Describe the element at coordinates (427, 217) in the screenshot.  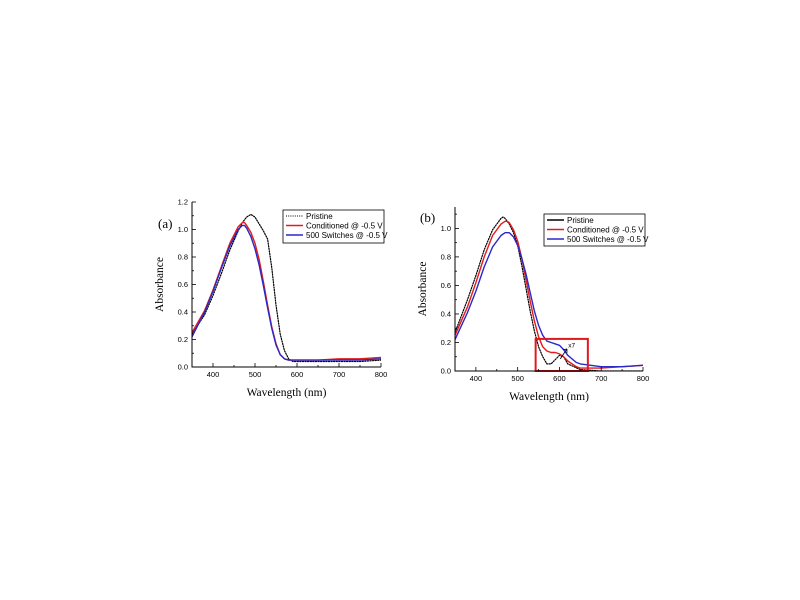
I see `panel-label: (b)` at that location.